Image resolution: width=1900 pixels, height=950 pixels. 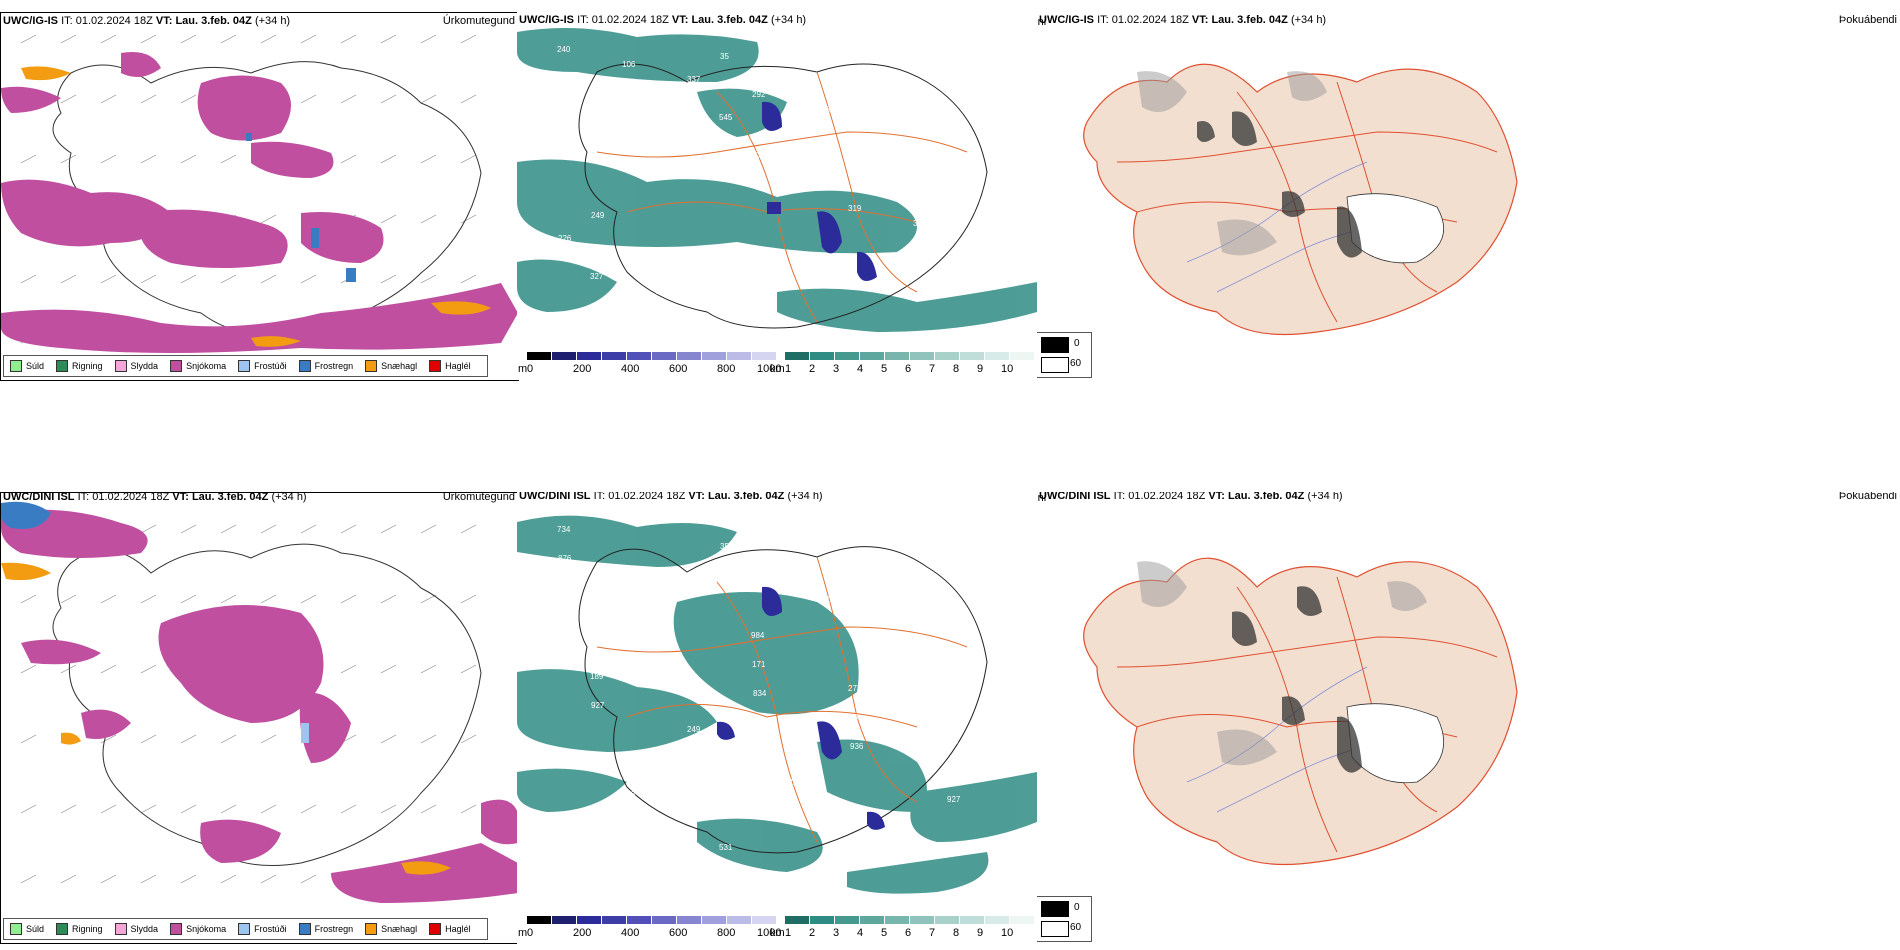 What do you see at coordinates (391, 366) in the screenshot?
I see `legend-item-snaehagl: Snæhagl` at bounding box center [391, 366].